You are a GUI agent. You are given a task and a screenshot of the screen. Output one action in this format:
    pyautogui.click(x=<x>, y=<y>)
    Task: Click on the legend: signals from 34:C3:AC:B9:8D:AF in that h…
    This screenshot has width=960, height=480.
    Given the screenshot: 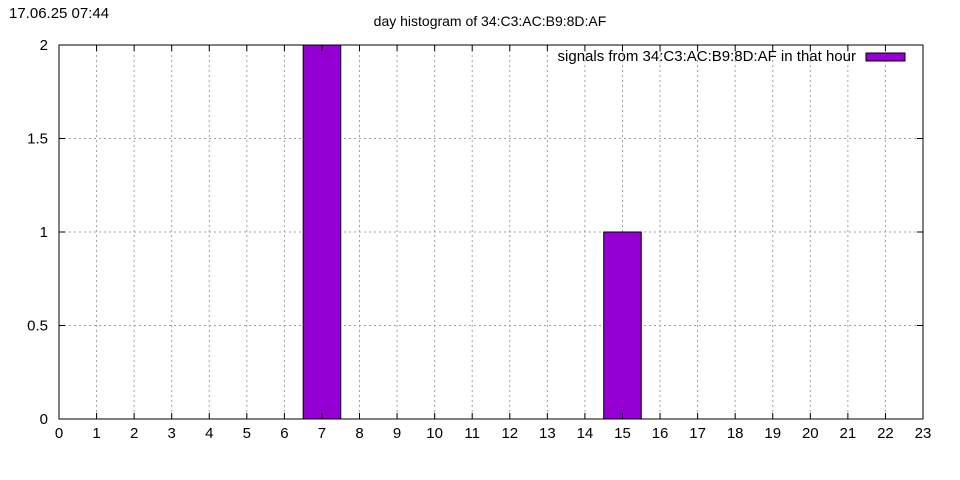 What is the action you would take?
    pyautogui.click(x=732, y=56)
    